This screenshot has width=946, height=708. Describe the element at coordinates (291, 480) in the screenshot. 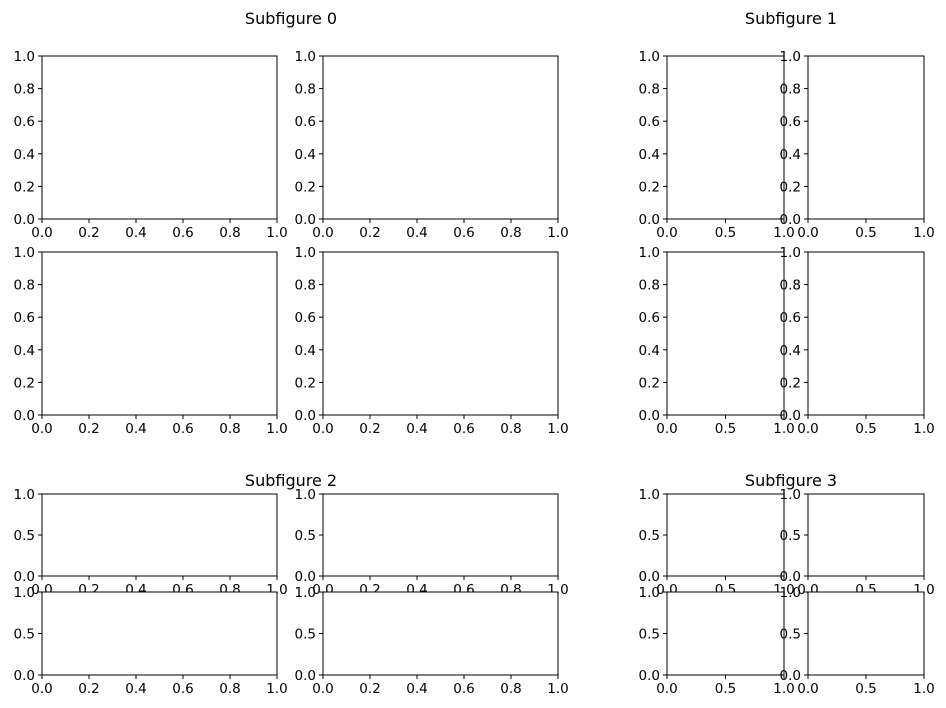

I see `subfigure-title: Subfigure 2` at that location.